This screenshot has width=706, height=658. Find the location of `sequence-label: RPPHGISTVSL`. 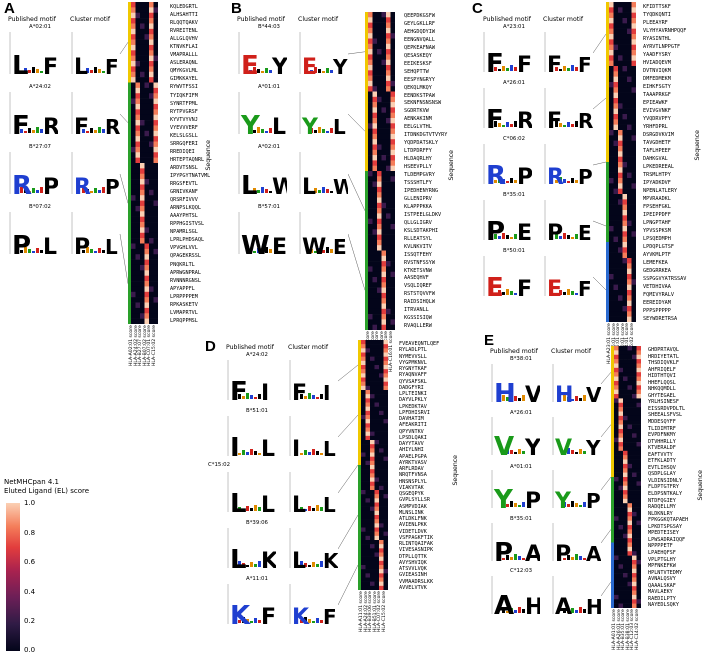

sequence-label: RPPHGISTVSL is located at coordinates (187, 224).